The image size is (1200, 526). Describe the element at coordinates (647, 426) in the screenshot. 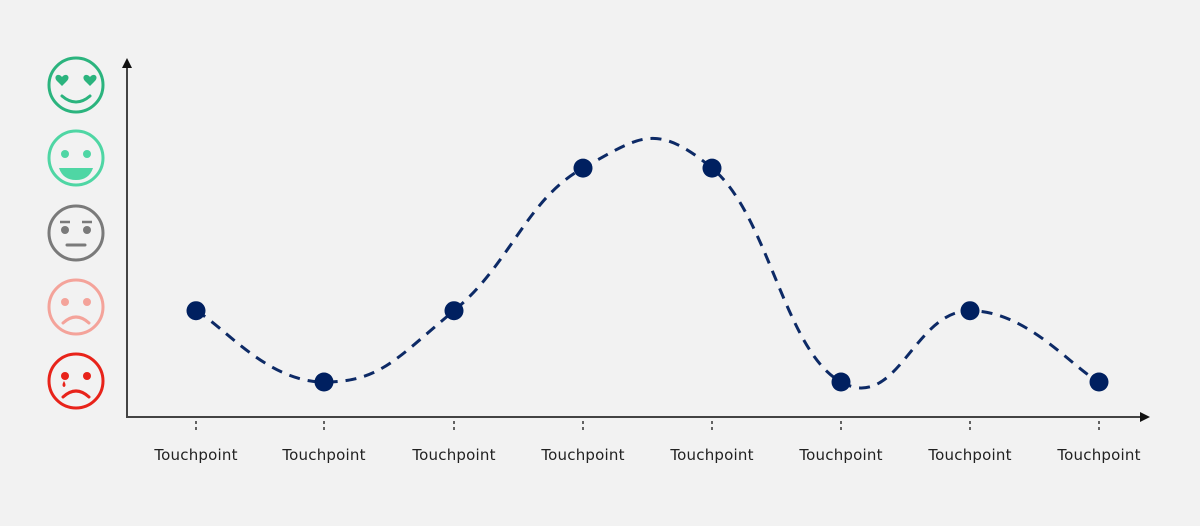

I see `x-axis-ticks` at that location.